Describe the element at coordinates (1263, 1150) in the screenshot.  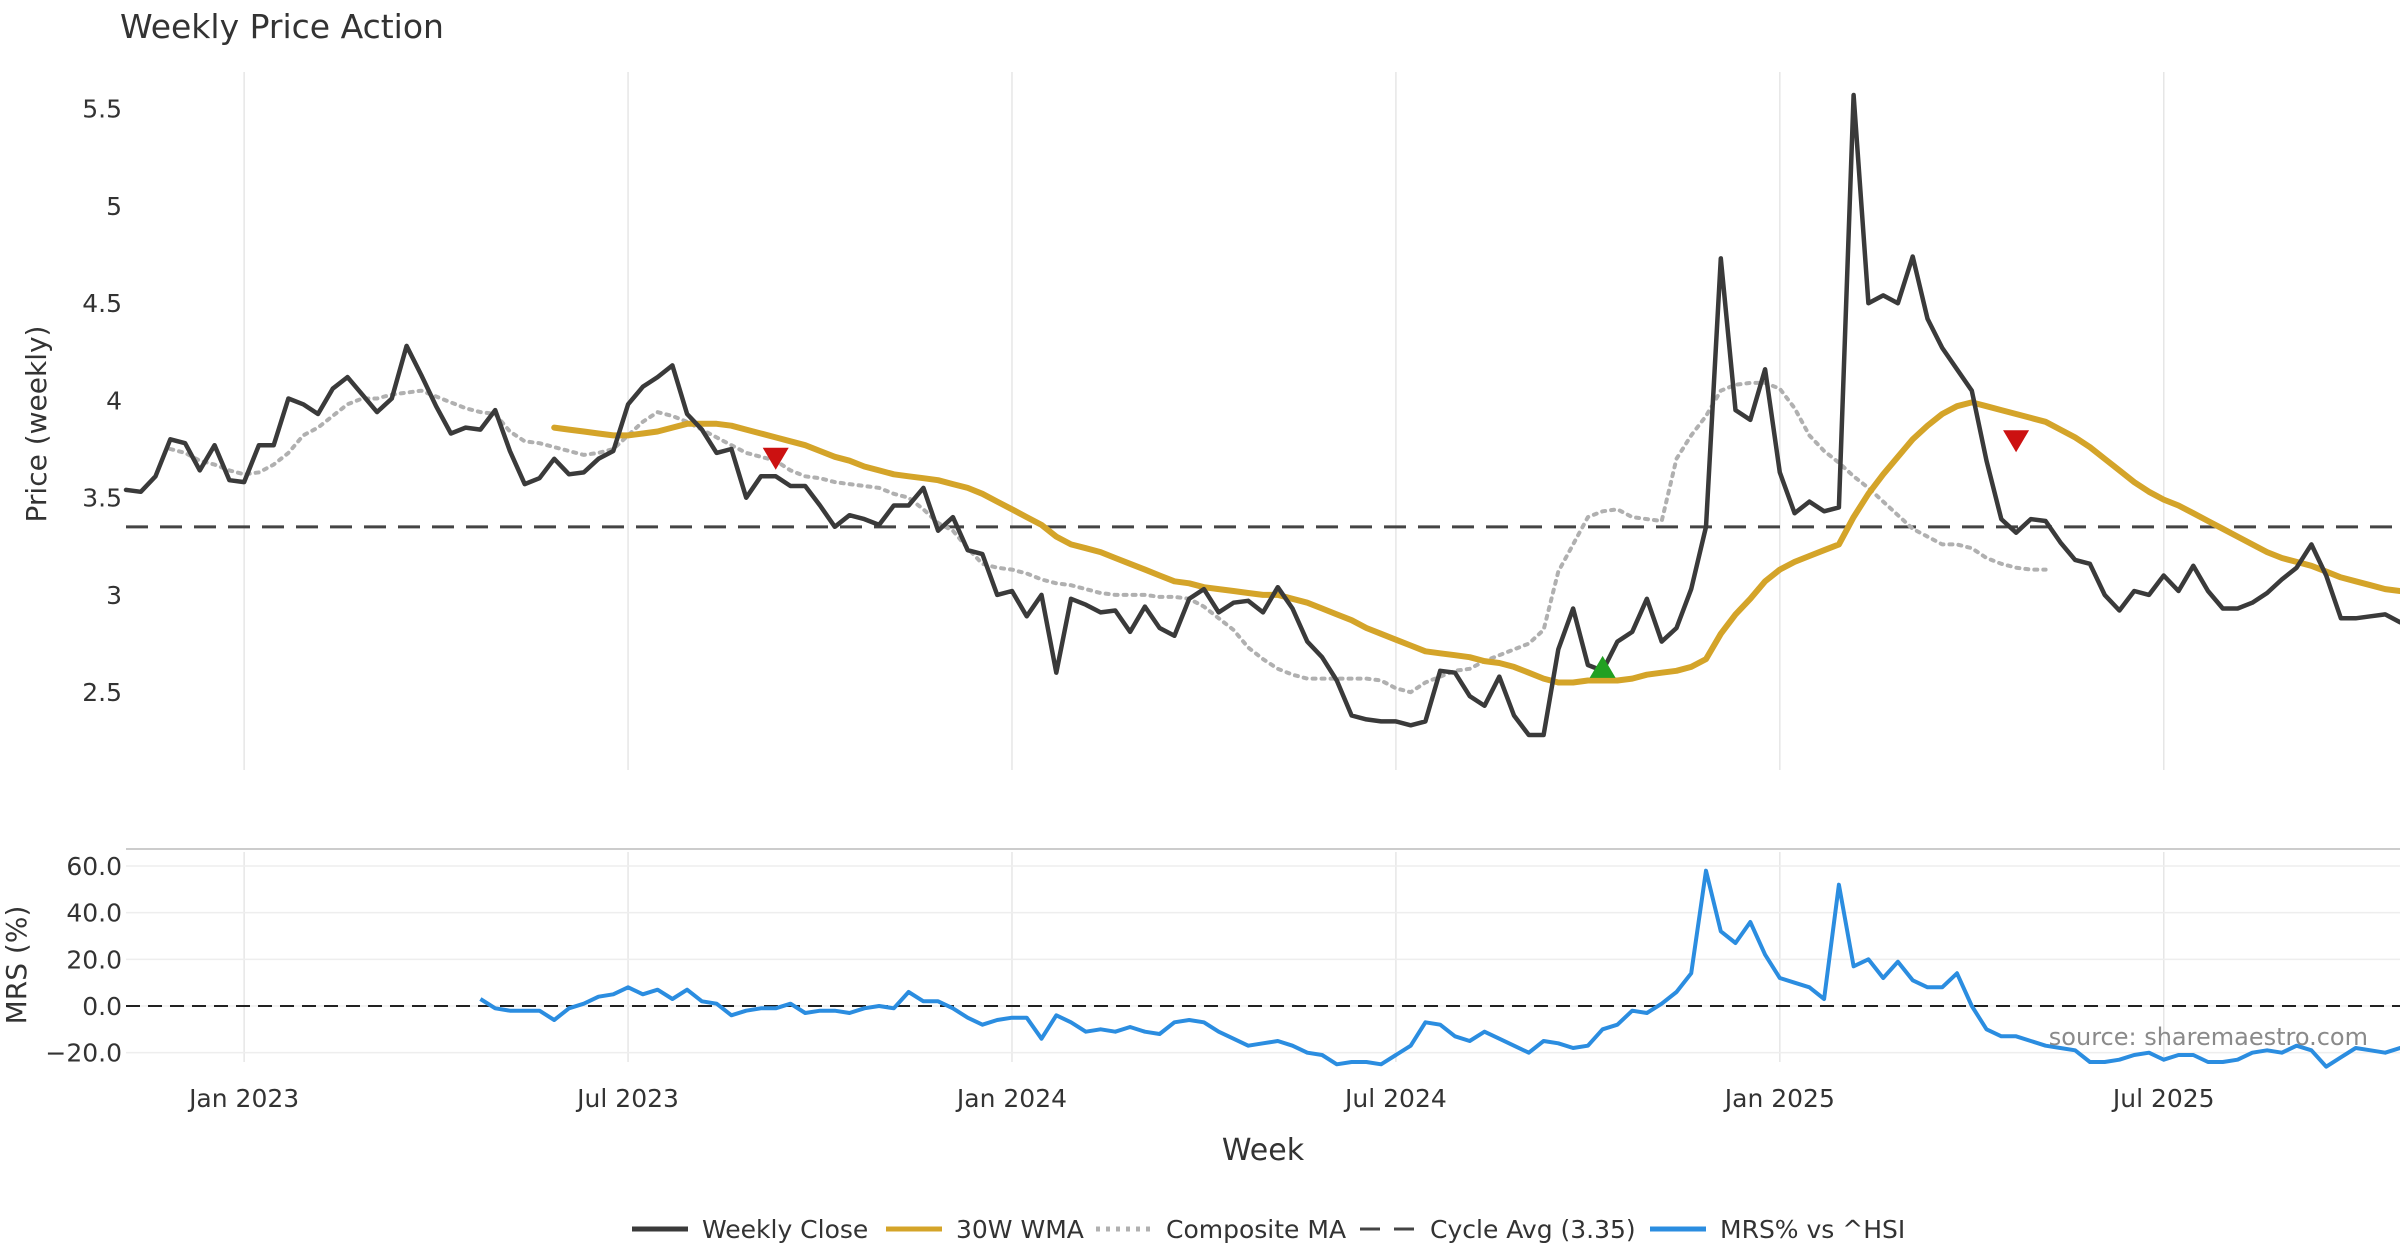
I see `x-axis-label: Week` at that location.